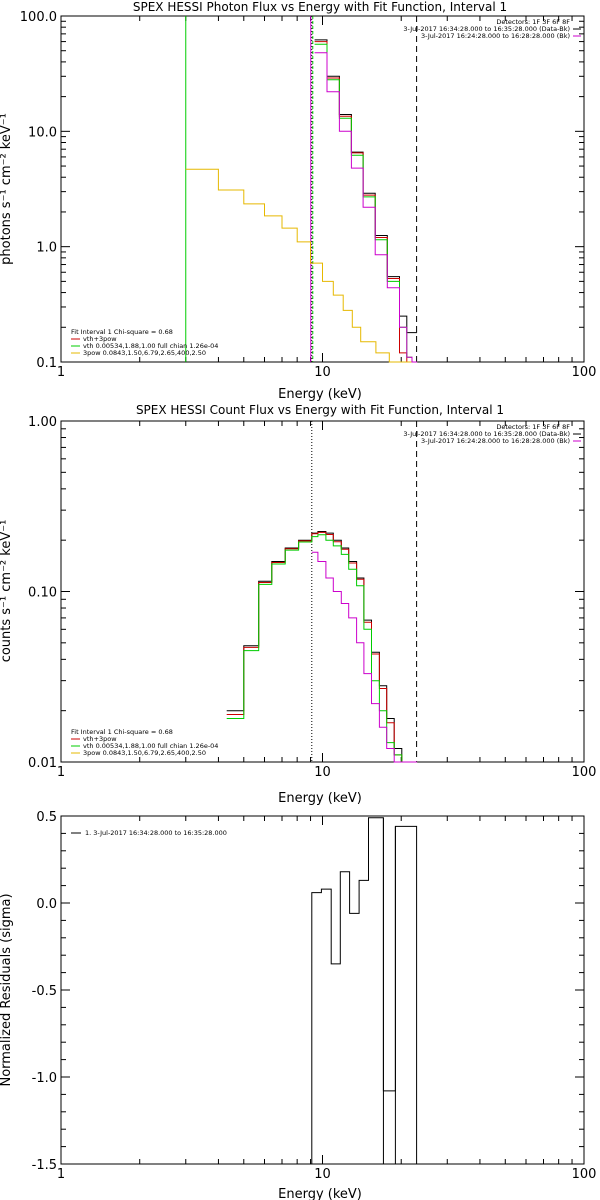  What do you see at coordinates (46, 904) in the screenshot?
I see `y-tick-label: 0.0` at bounding box center [46, 904].